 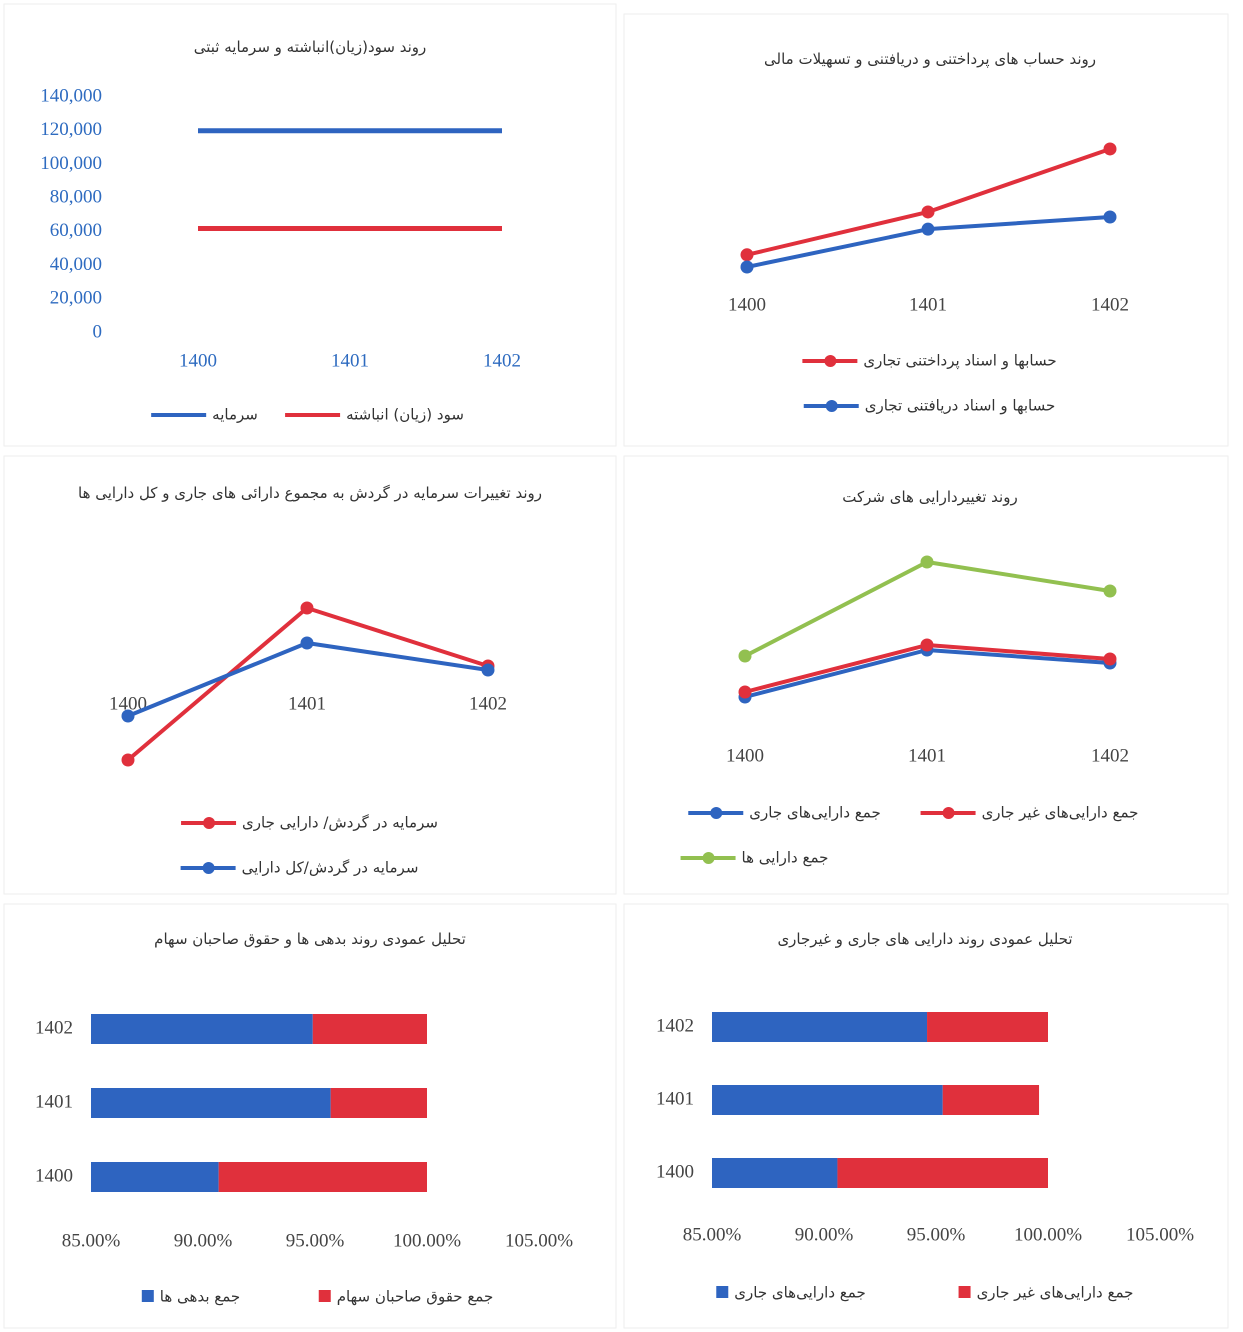 What do you see at coordinates (785, 858) in the screenshot?
I see `legend-label: جمع دارایی ها` at bounding box center [785, 858].